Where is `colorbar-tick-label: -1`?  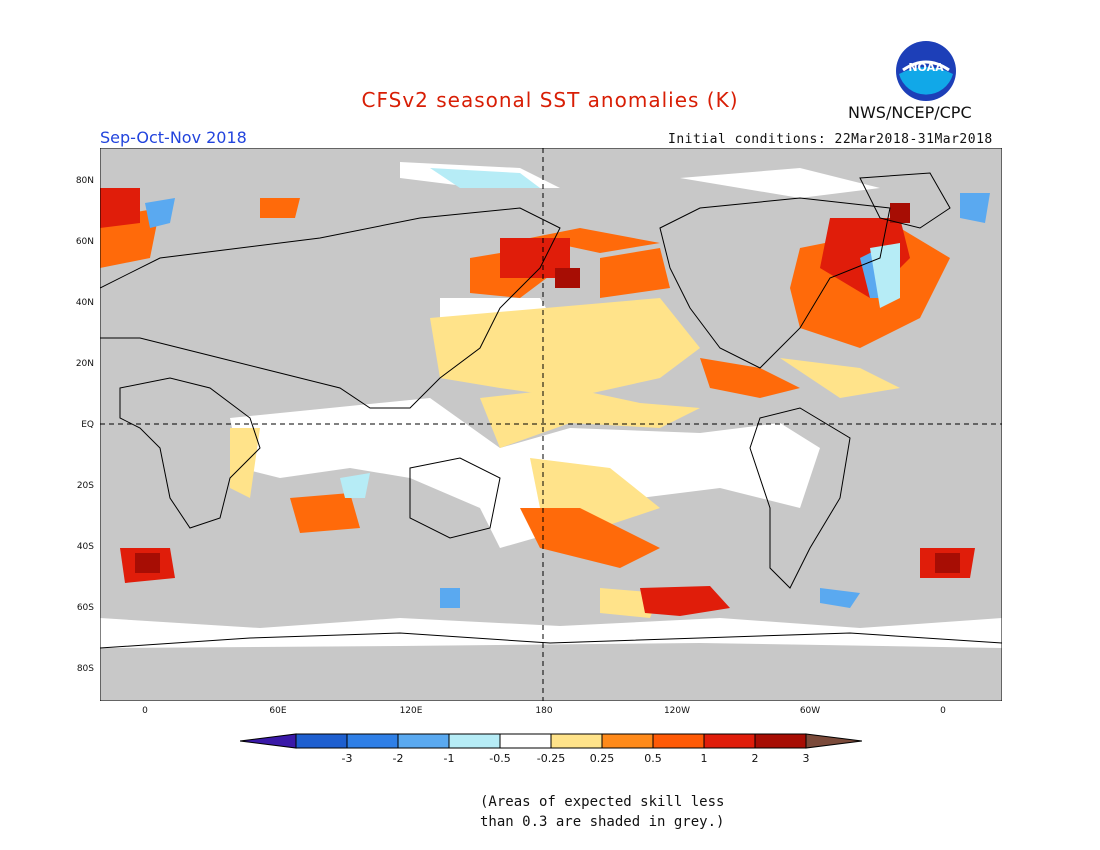 colorbar-tick-label: -1 is located at coordinates (449, 758).